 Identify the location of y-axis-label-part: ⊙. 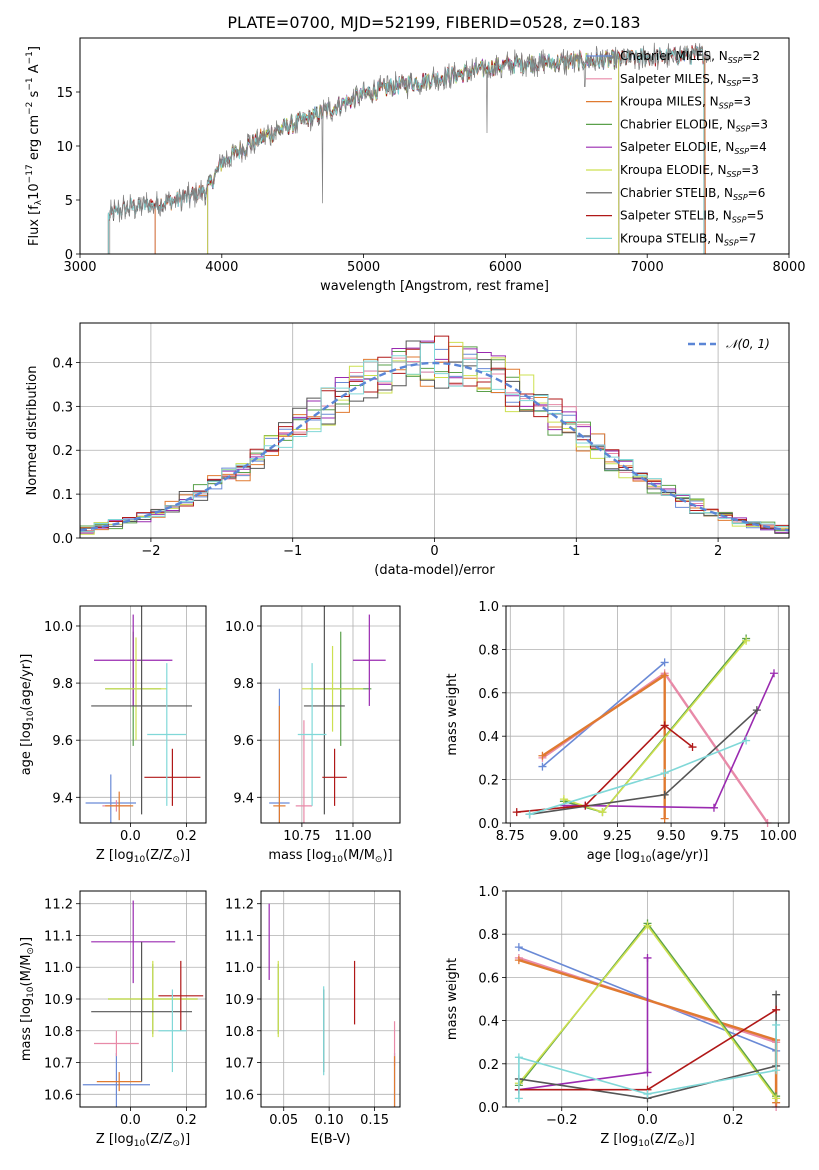
(31, 951).